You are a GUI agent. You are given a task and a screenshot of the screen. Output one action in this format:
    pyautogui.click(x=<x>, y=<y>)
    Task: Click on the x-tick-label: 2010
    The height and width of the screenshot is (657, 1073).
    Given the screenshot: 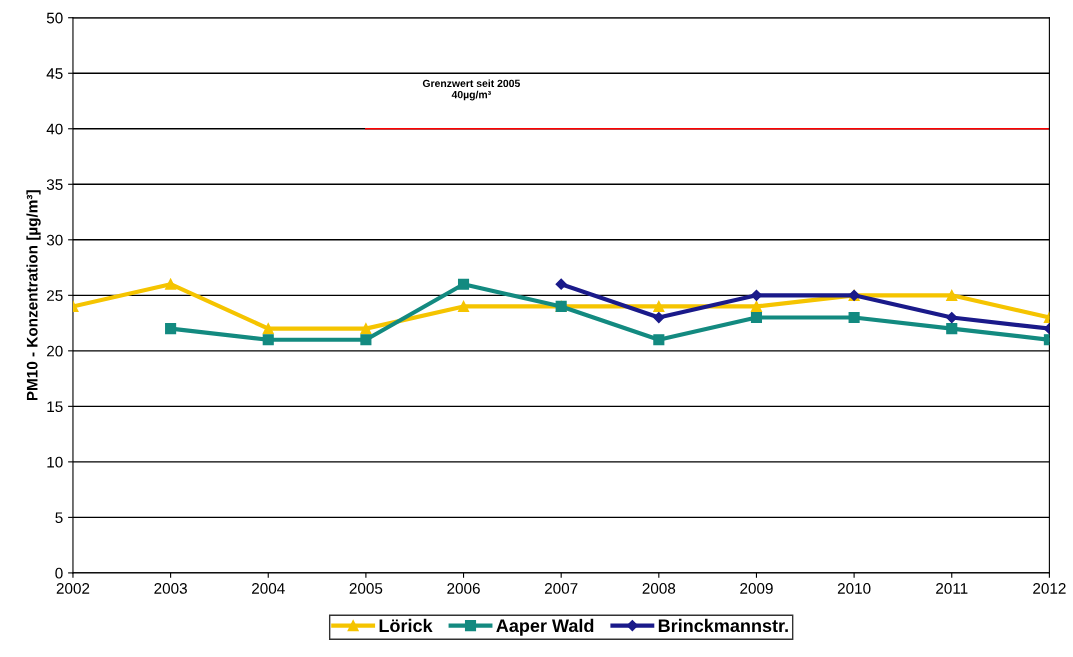 What is the action you would take?
    pyautogui.click(x=854, y=588)
    